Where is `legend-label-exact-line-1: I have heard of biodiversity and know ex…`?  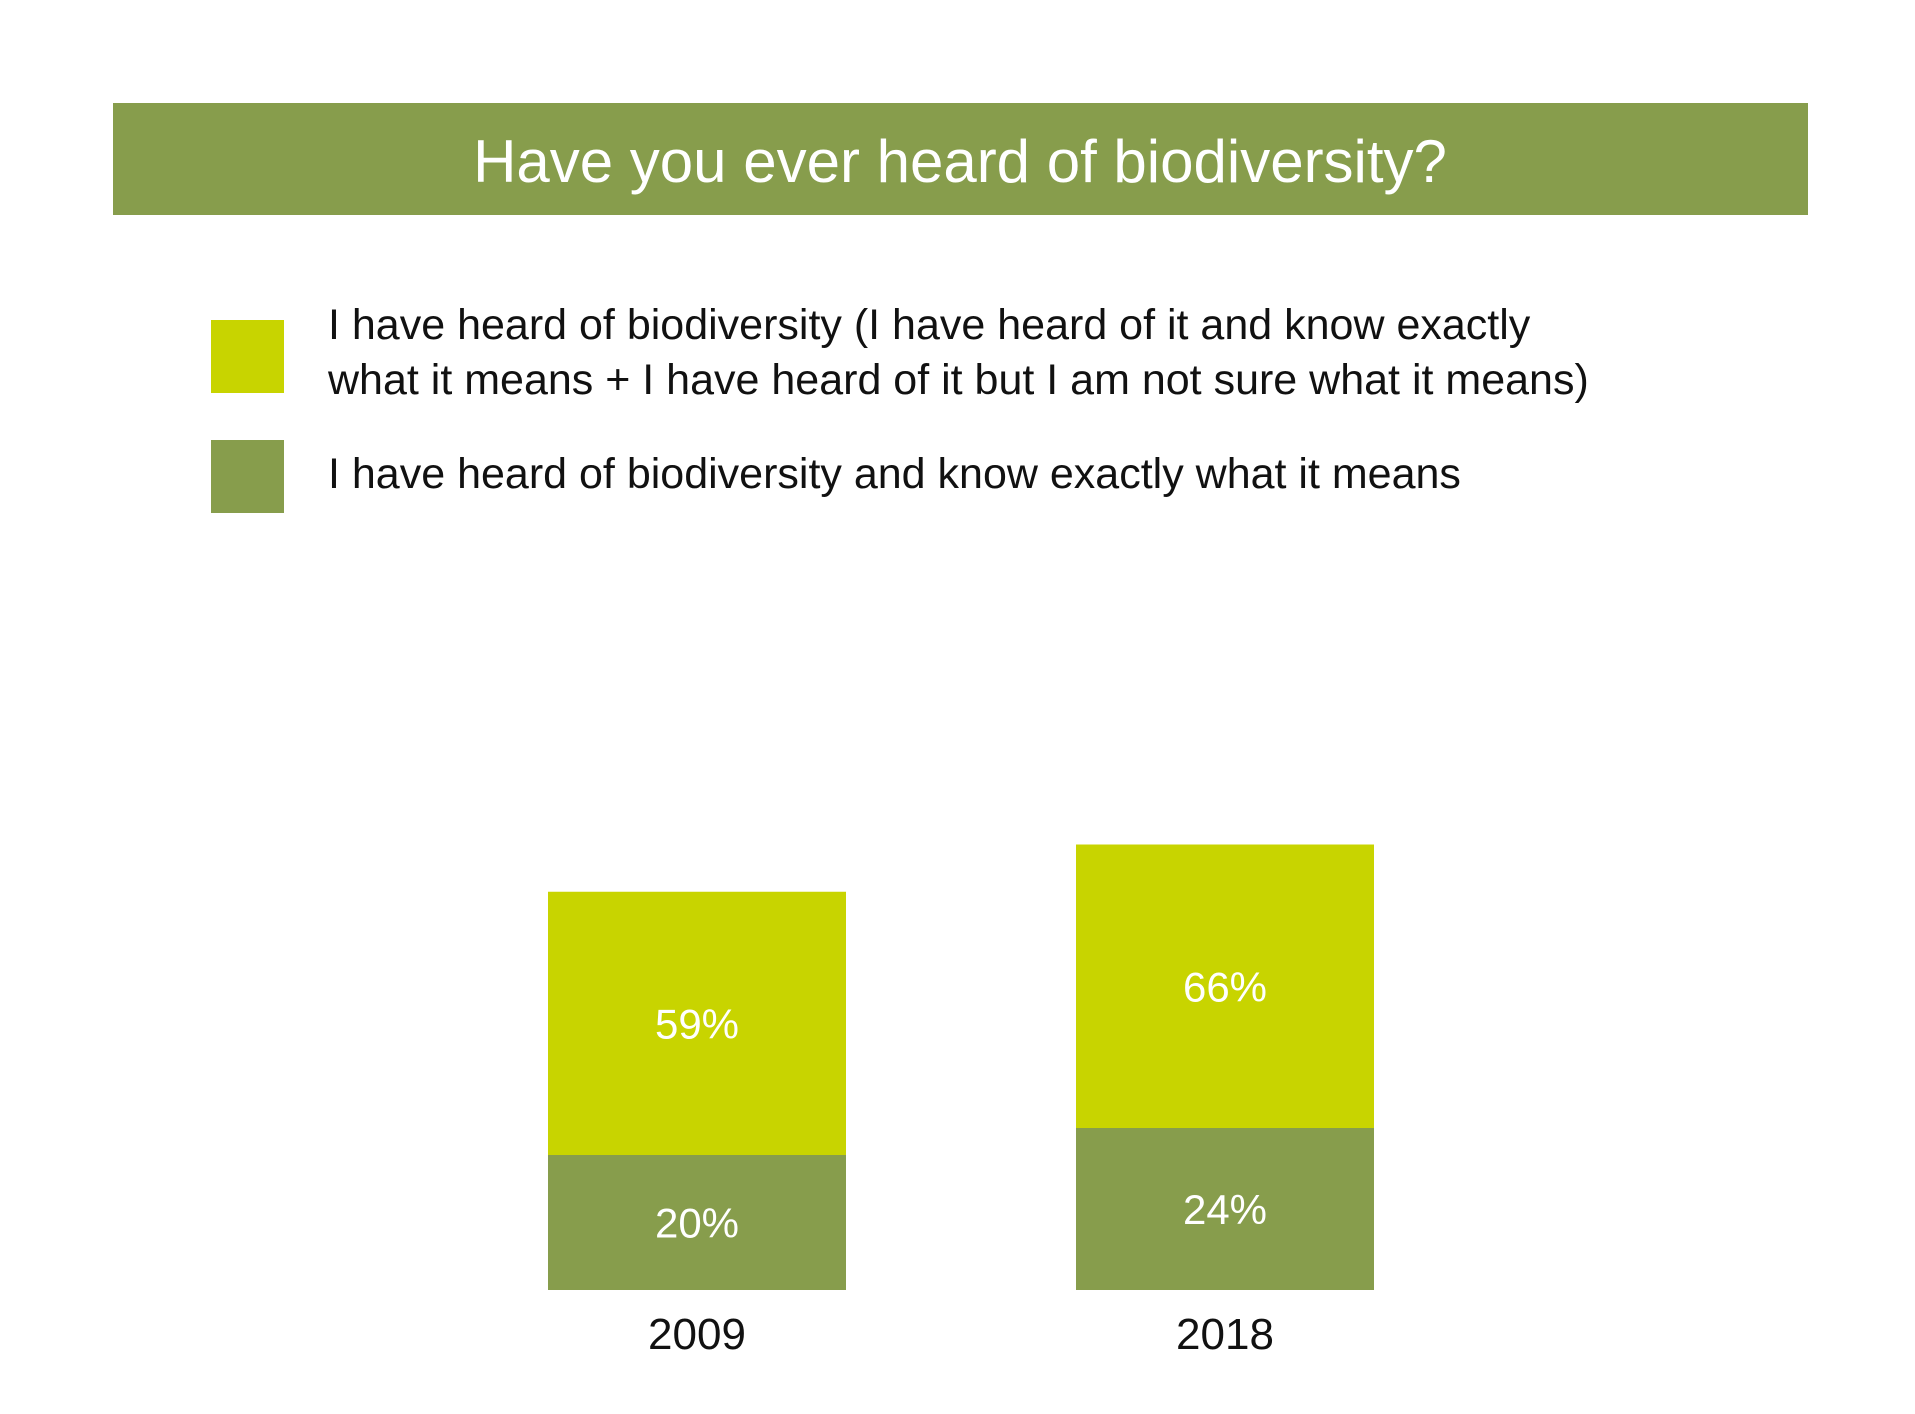 legend-label-exact-line-1: I have heard of biodiversity and know ex… is located at coordinates (894, 474).